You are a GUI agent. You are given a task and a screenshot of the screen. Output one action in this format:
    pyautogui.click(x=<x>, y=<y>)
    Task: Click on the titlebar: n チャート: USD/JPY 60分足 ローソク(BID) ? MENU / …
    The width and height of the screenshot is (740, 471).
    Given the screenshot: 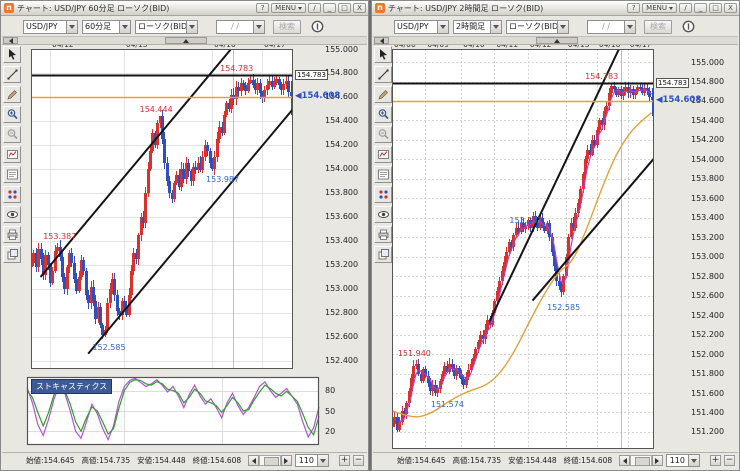 What is the action you would take?
    pyautogui.click(x=184, y=8)
    